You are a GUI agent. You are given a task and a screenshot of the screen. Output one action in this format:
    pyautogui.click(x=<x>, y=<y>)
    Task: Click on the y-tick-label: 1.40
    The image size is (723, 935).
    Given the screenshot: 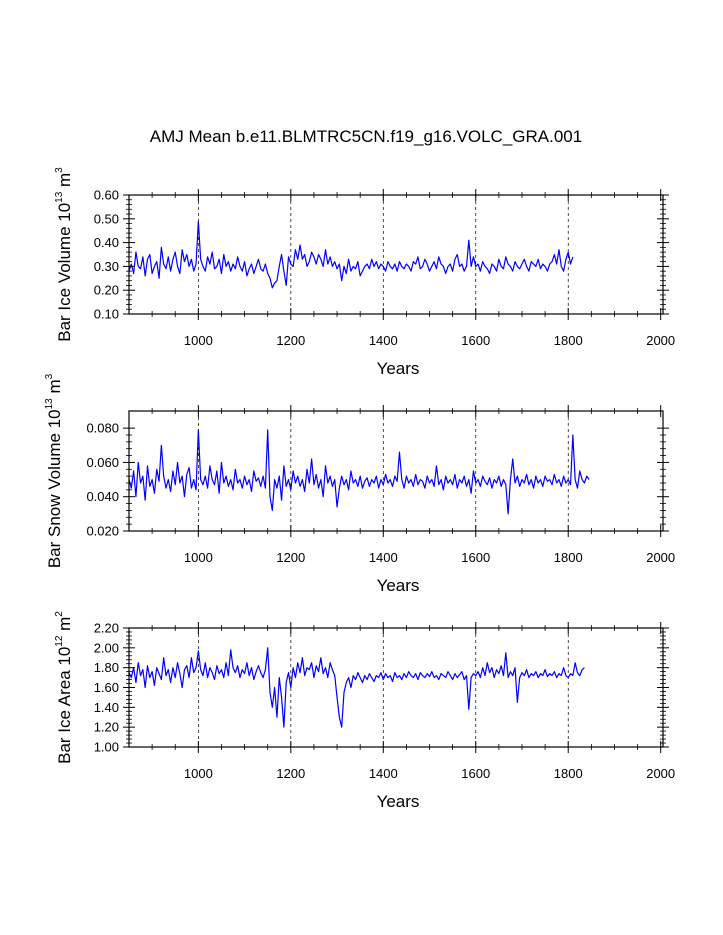 What is the action you would take?
    pyautogui.click(x=106, y=707)
    